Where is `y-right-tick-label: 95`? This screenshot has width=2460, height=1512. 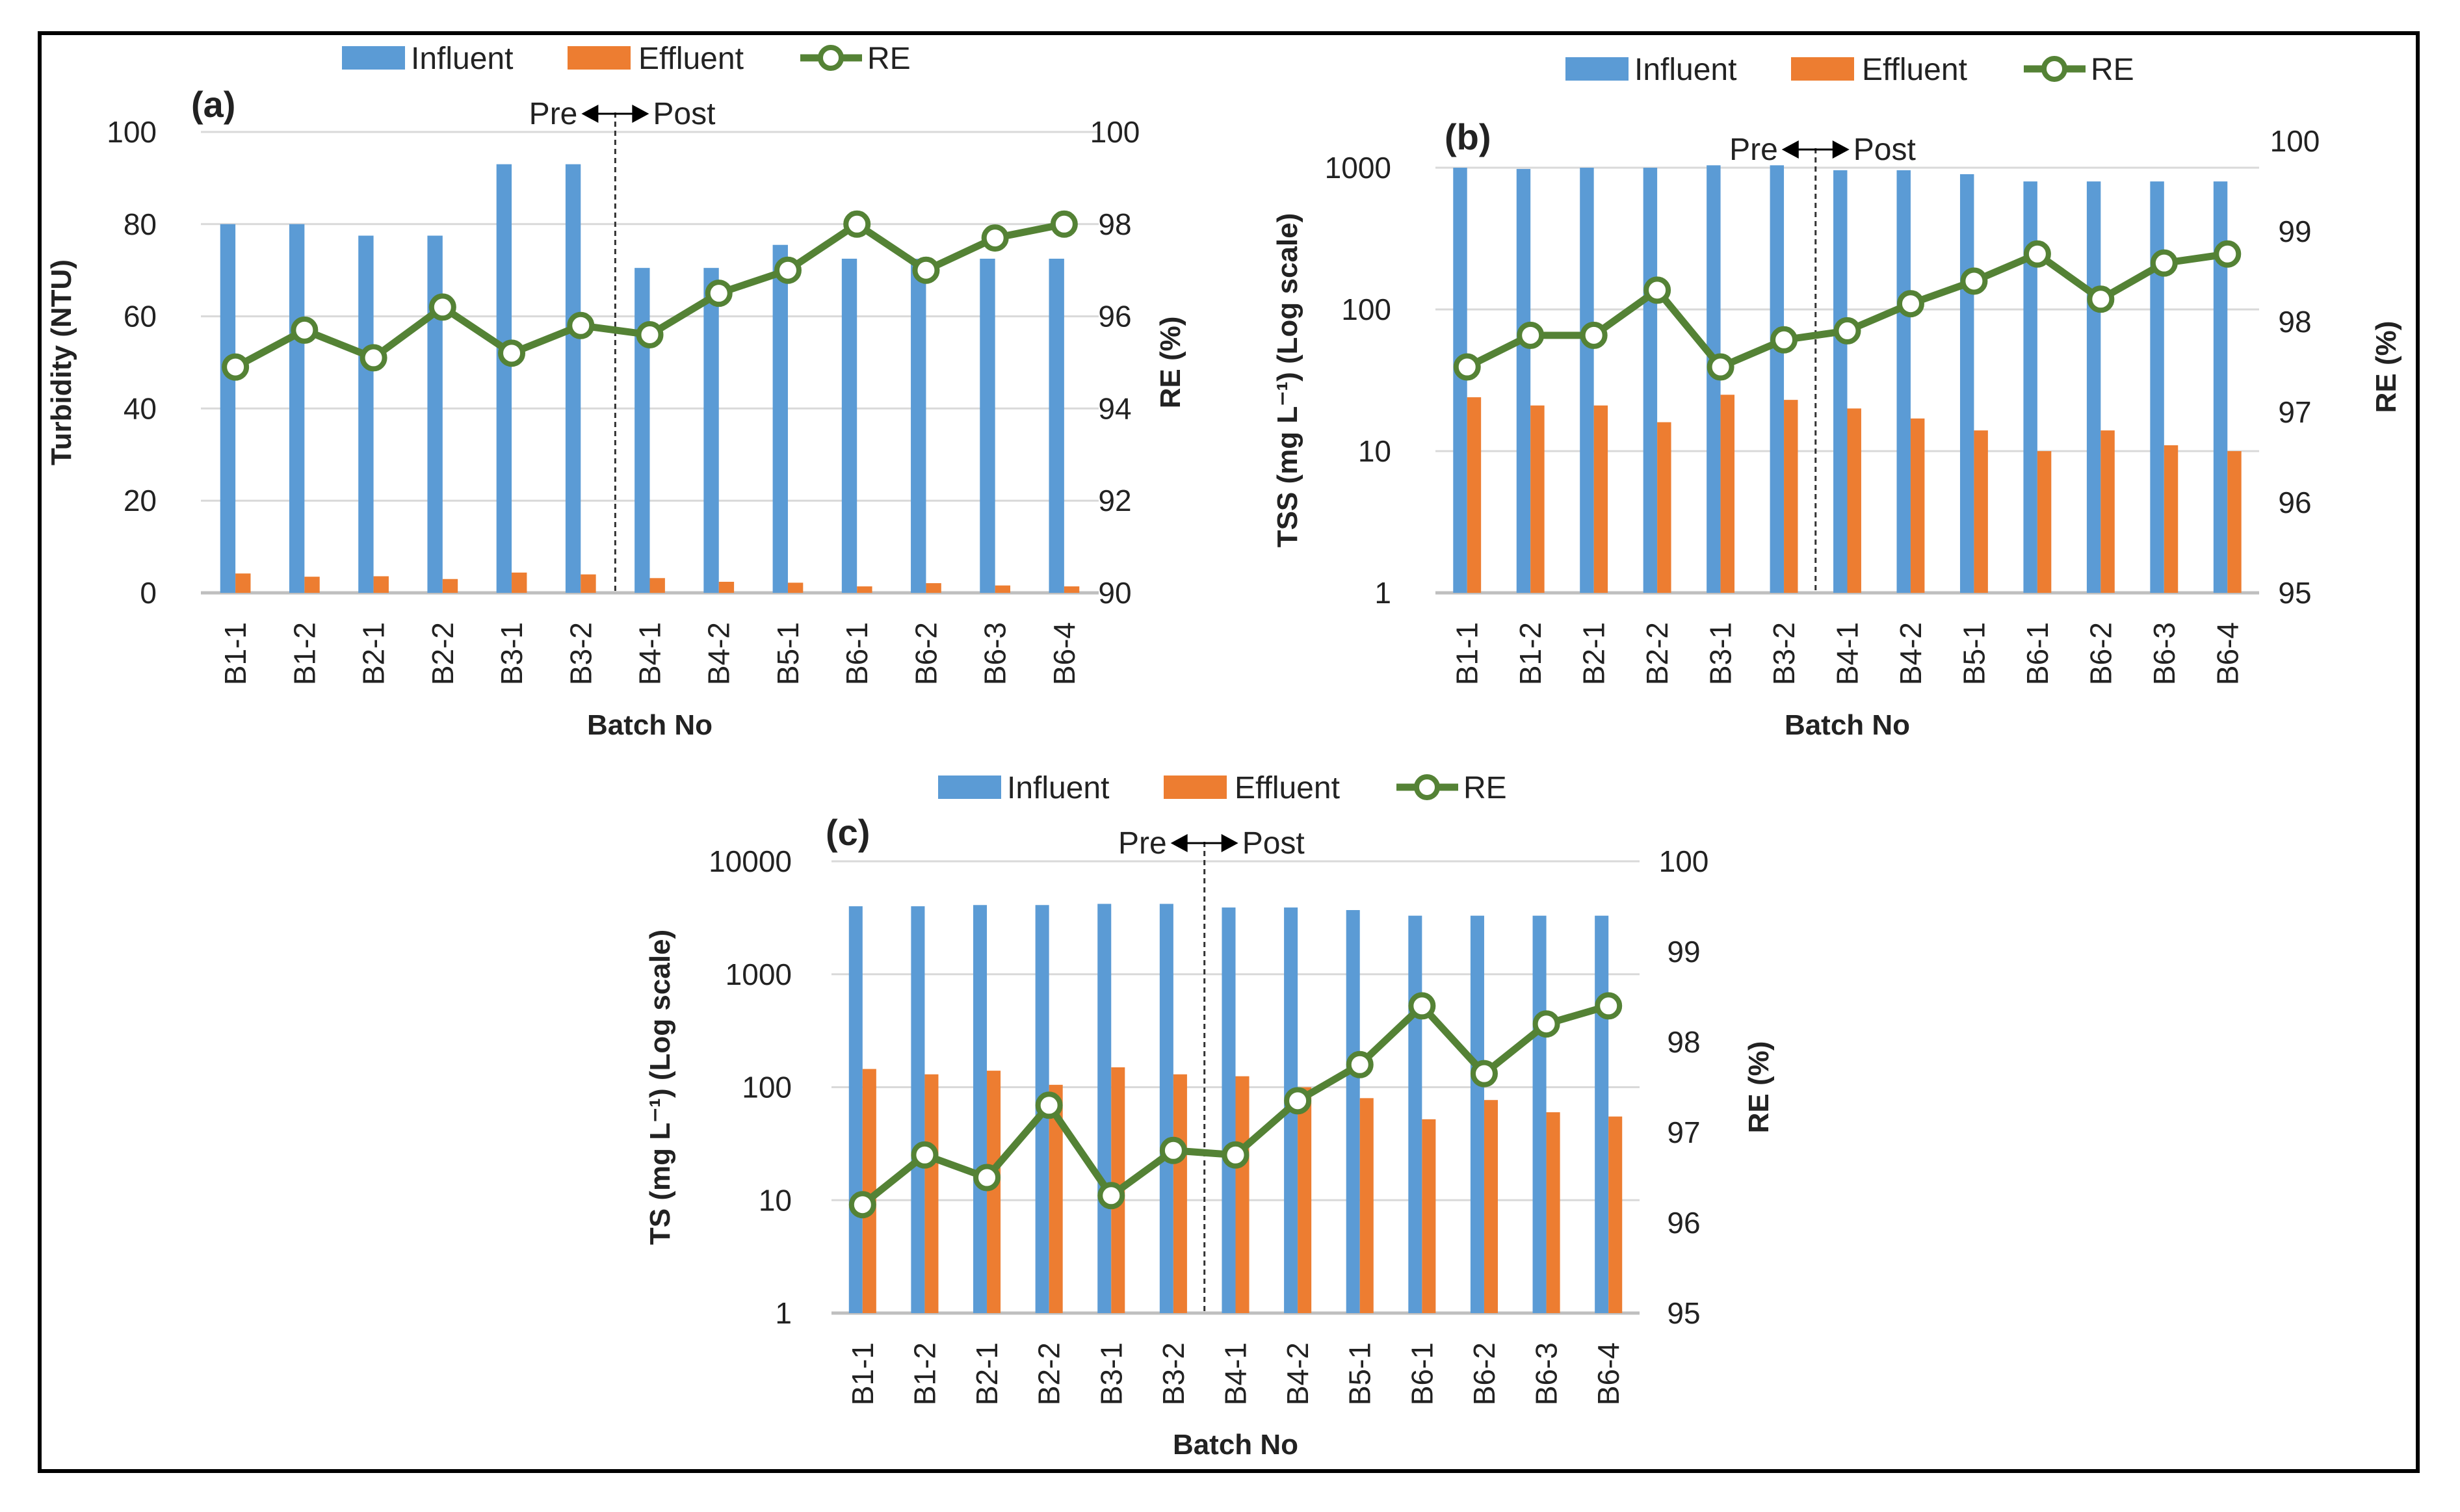
y-right-tick-label: 95 is located at coordinates (2294, 593).